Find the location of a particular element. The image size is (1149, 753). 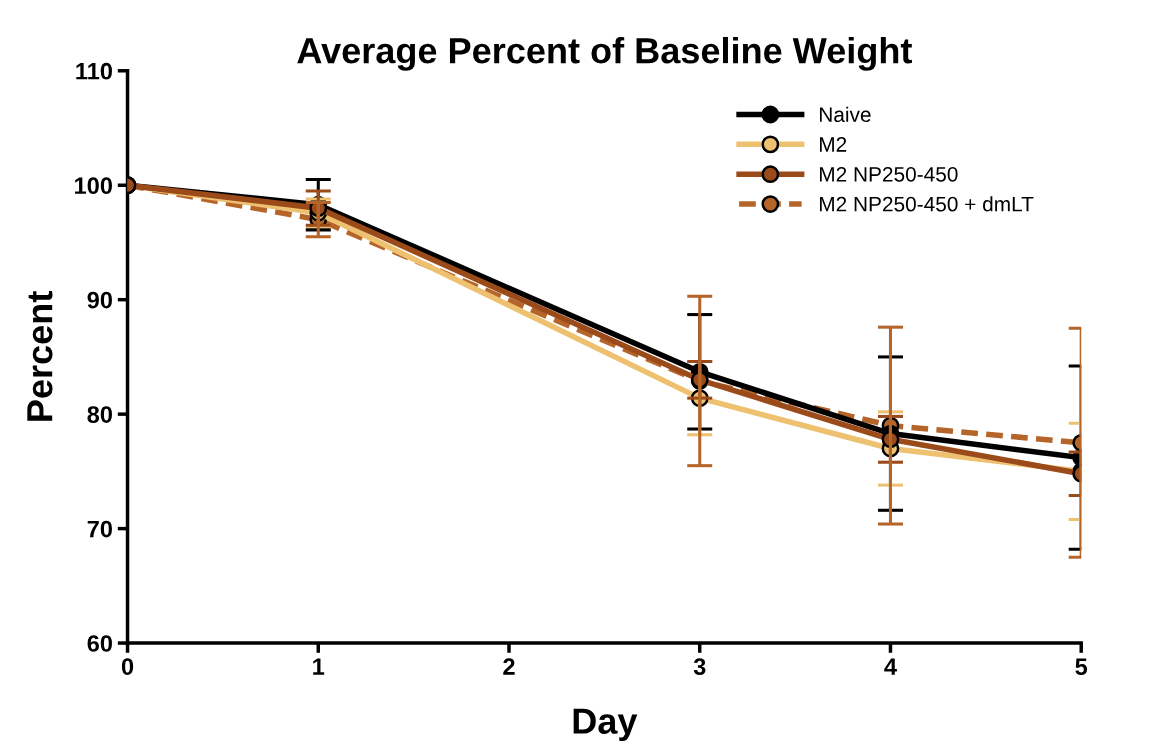

chart-title: Average Percent of Baseline Weight is located at coordinates (604, 53).